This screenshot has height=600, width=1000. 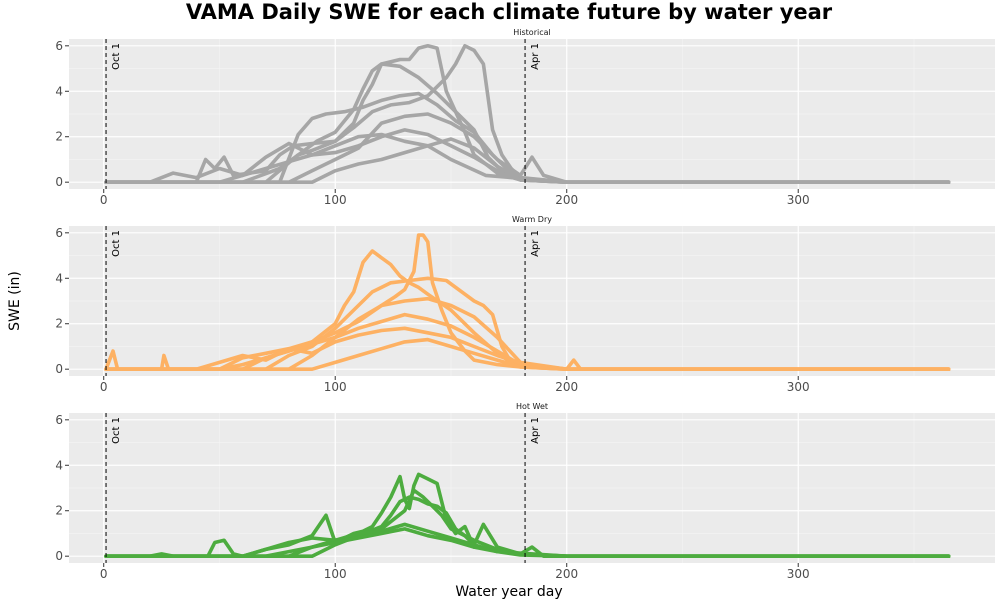 I want to click on panel-strip-label: Warm Dry, so click(x=532, y=219).